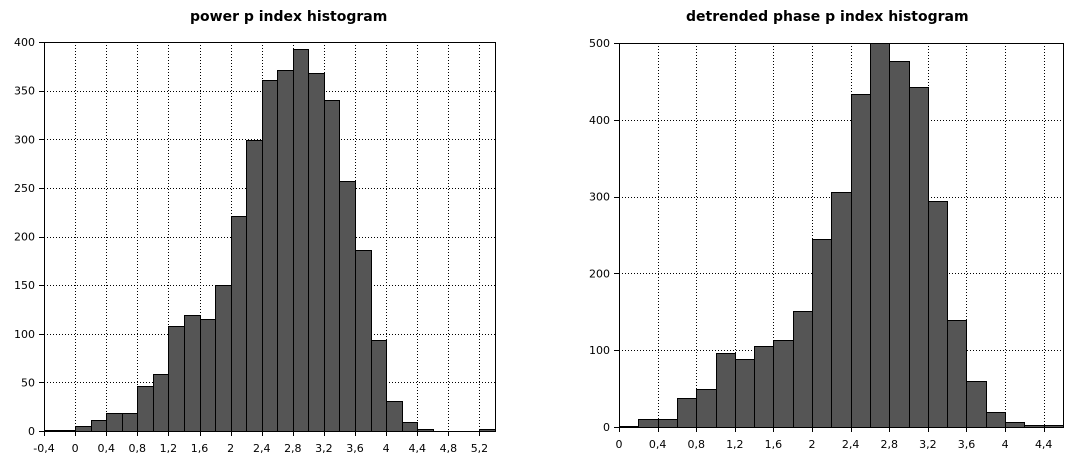  Describe the element at coordinates (43, 448) in the screenshot. I see `x-tick-label: -0,4` at that location.